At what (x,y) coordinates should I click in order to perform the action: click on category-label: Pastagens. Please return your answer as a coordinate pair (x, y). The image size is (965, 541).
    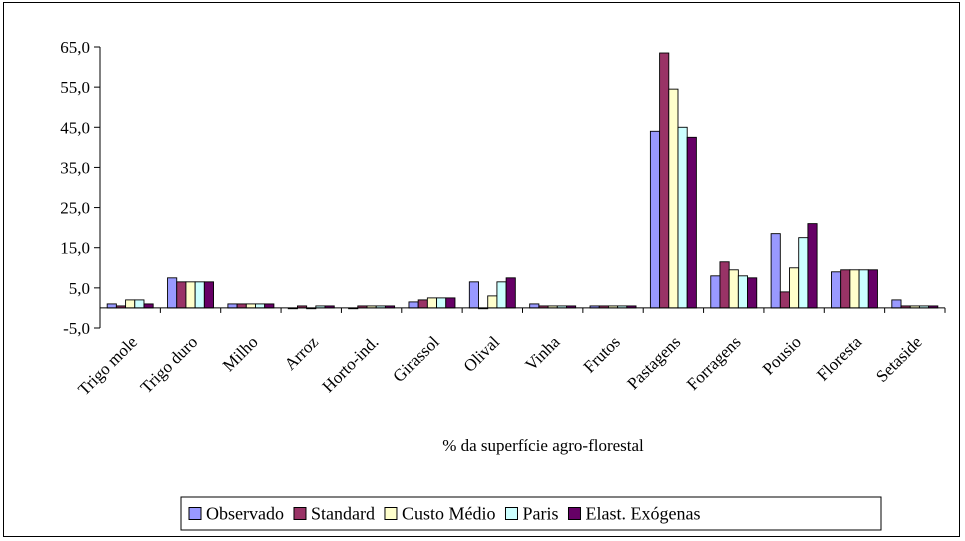
    Looking at the image, I should click on (653, 362).